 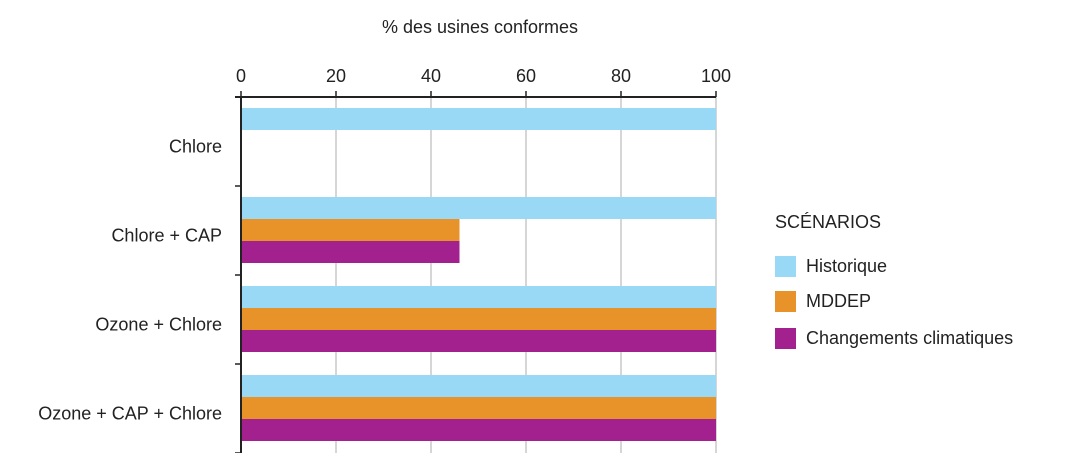 What do you see at coordinates (526, 76) in the screenshot?
I see `x-tick-label: 60` at bounding box center [526, 76].